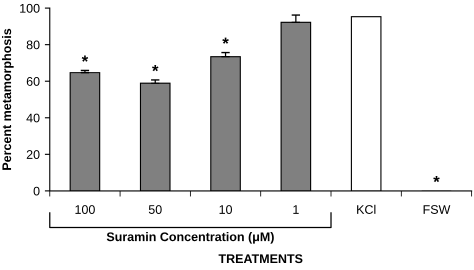 The height and width of the screenshot is (270, 474). What do you see at coordinates (33, 118) in the screenshot?
I see `y-tick-label: 40` at bounding box center [33, 118].